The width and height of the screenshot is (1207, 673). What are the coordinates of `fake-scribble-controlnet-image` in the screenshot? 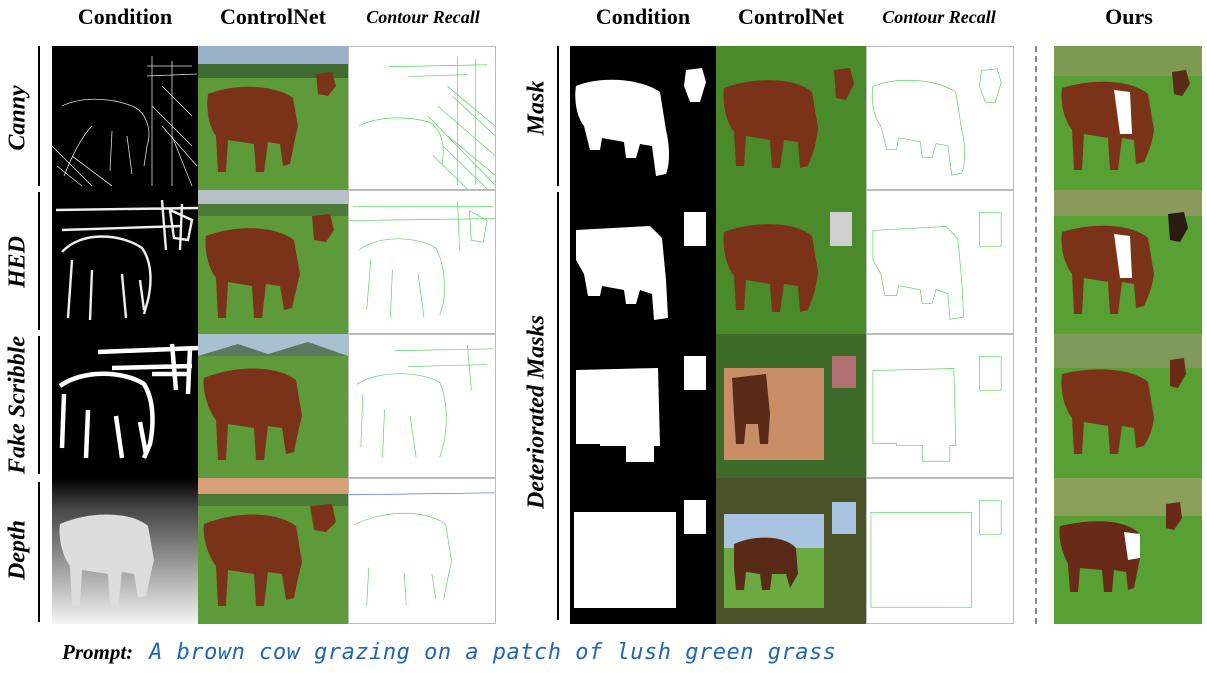 It's located at (273, 406).